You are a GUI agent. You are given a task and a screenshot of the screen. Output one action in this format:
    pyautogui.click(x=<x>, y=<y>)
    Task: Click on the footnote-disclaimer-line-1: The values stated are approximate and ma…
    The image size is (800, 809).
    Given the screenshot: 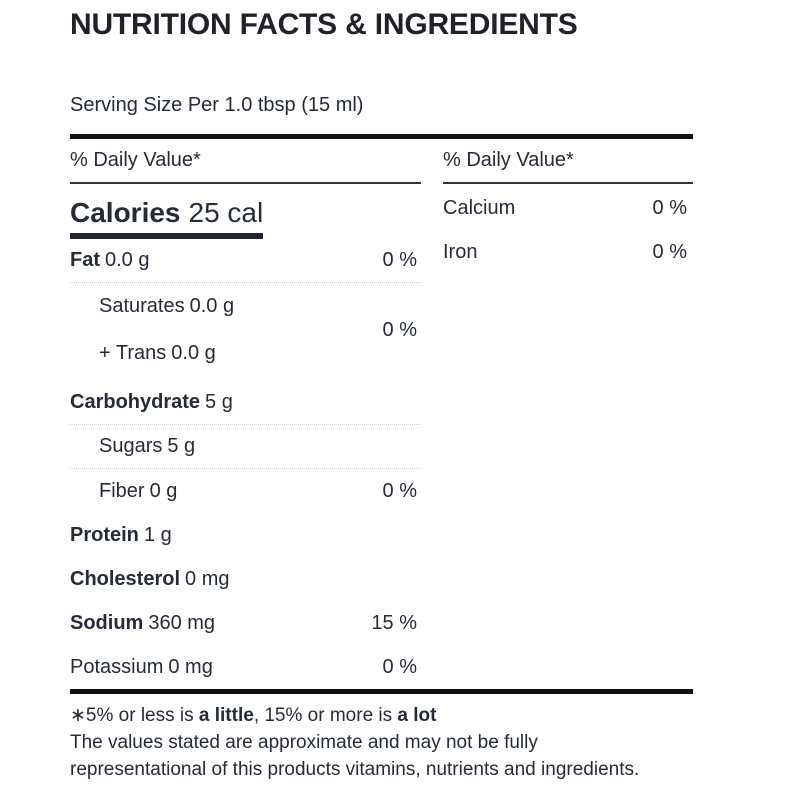 What is the action you would take?
    pyautogui.click(x=304, y=742)
    